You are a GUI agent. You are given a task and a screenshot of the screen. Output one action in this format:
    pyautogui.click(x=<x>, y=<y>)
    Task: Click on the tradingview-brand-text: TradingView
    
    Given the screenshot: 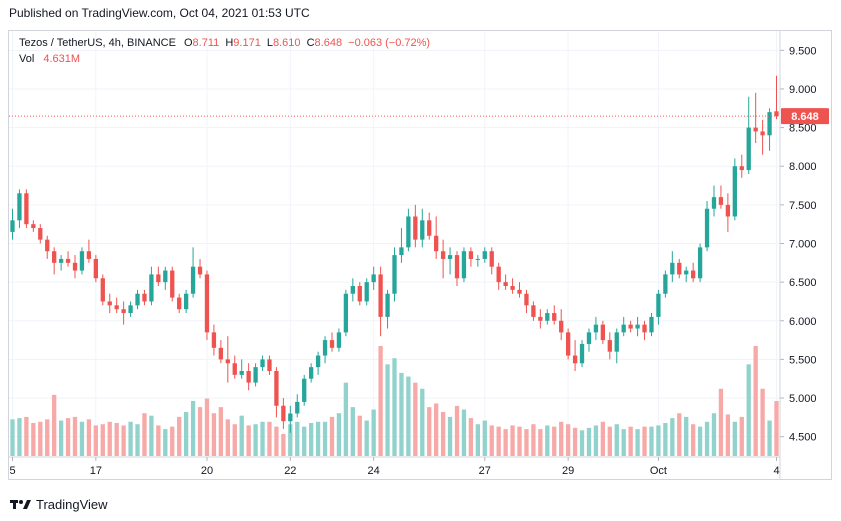 What is the action you would take?
    pyautogui.click(x=72, y=504)
    